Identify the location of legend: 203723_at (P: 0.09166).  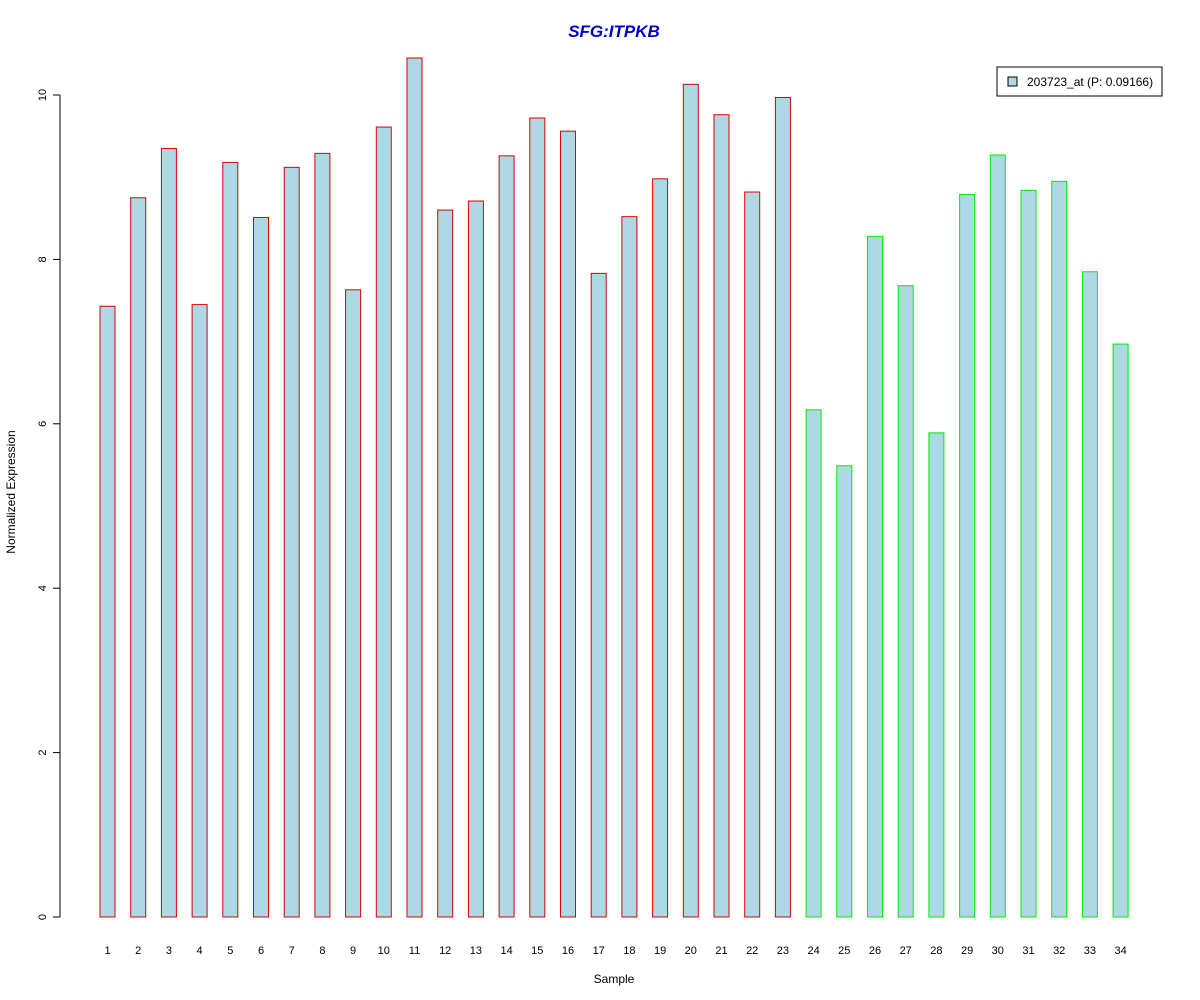
(1079, 81).